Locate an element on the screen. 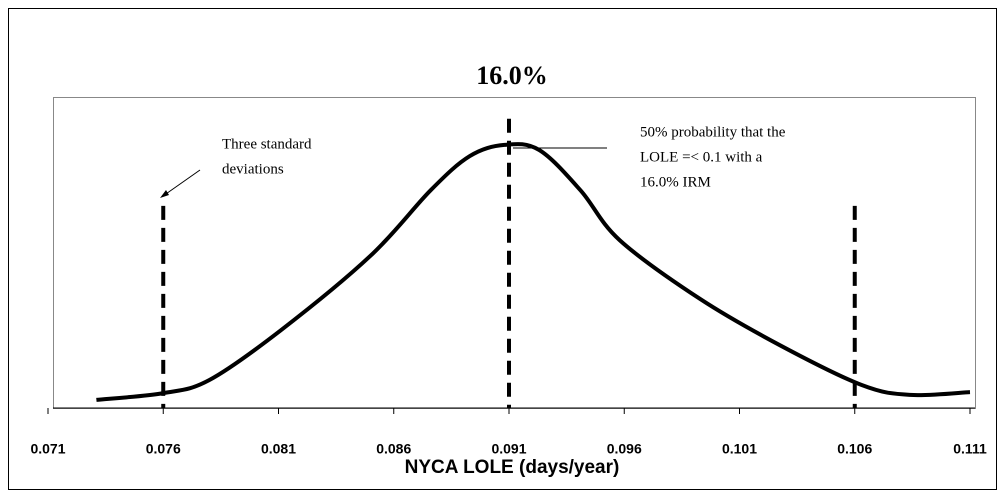  x-tick-label: 0.096 is located at coordinates (624, 449).